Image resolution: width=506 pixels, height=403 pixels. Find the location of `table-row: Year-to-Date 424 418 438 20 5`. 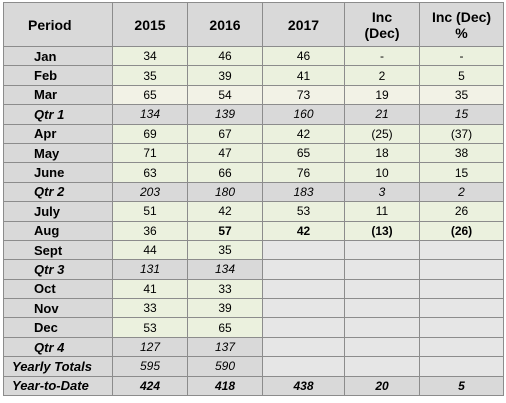

table-row: Year-to-Date 424 418 438 20 5 is located at coordinates (253, 386).